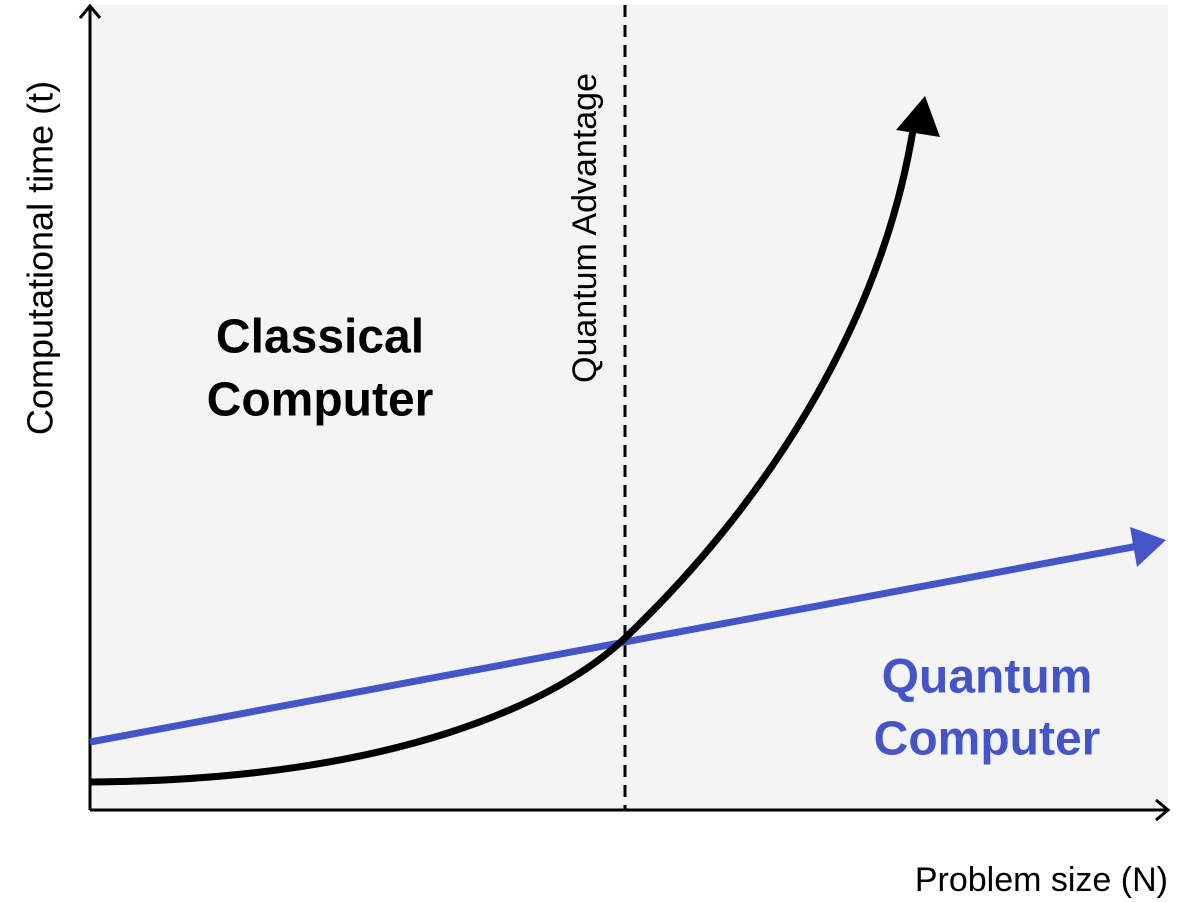 The image size is (1191, 902). Describe the element at coordinates (987, 739) in the screenshot. I see `quantum-label: Computer` at that location.